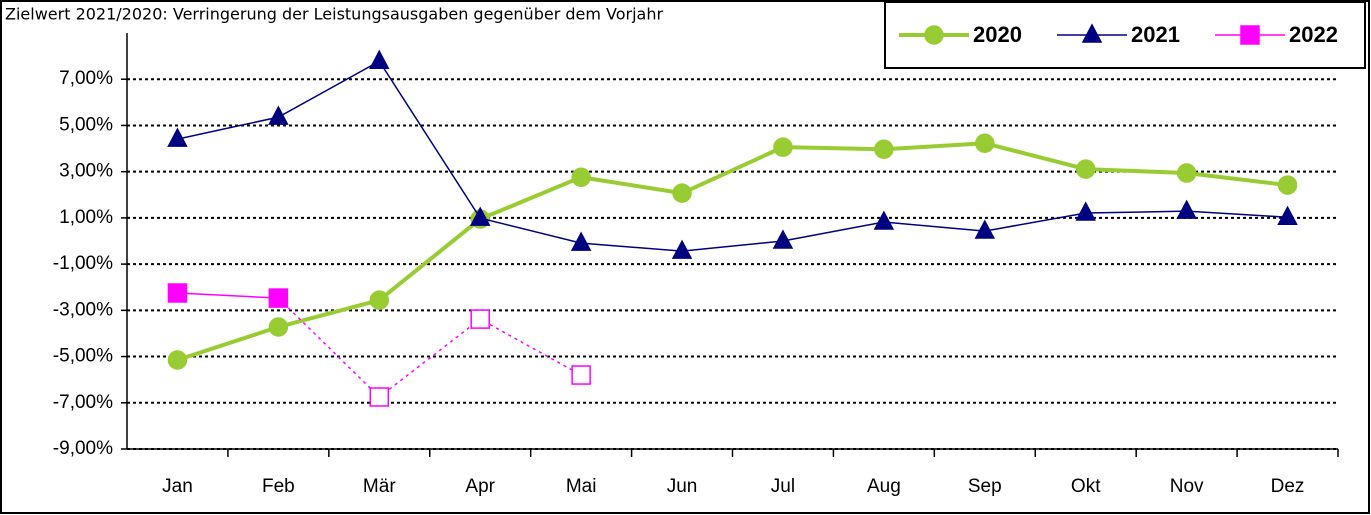 The height and width of the screenshot is (515, 1371). Describe the element at coordinates (1187, 486) in the screenshot. I see `x-tick-label: Nov` at that location.